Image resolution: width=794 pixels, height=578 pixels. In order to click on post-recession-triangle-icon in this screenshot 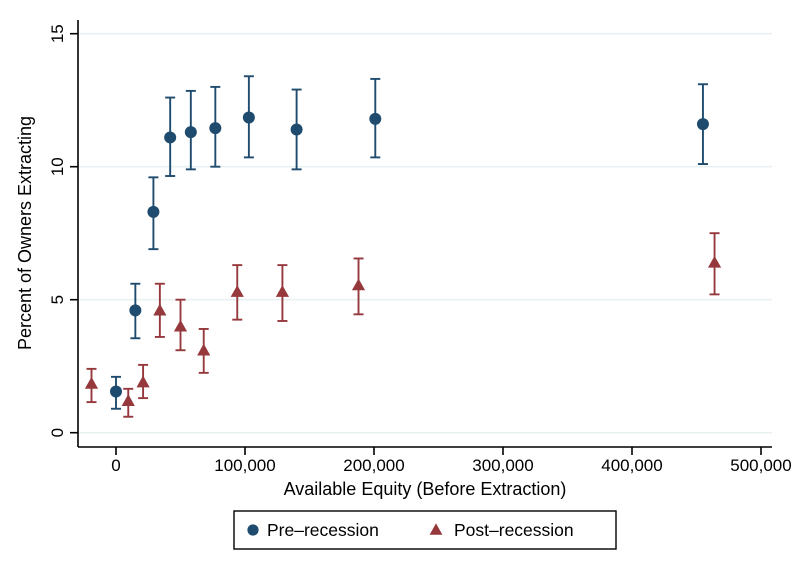, I will do `click(436, 529)`.